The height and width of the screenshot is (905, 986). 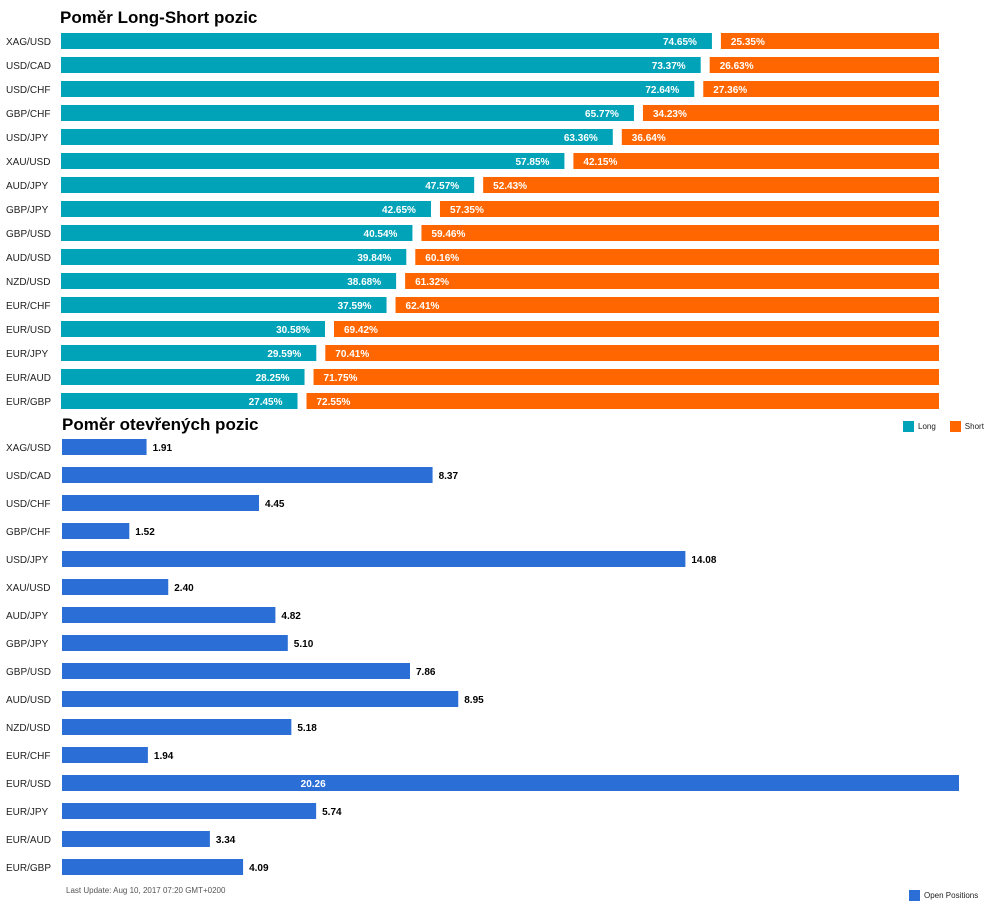 I want to click on open-category-label: GBP/CHF, so click(x=28, y=532).